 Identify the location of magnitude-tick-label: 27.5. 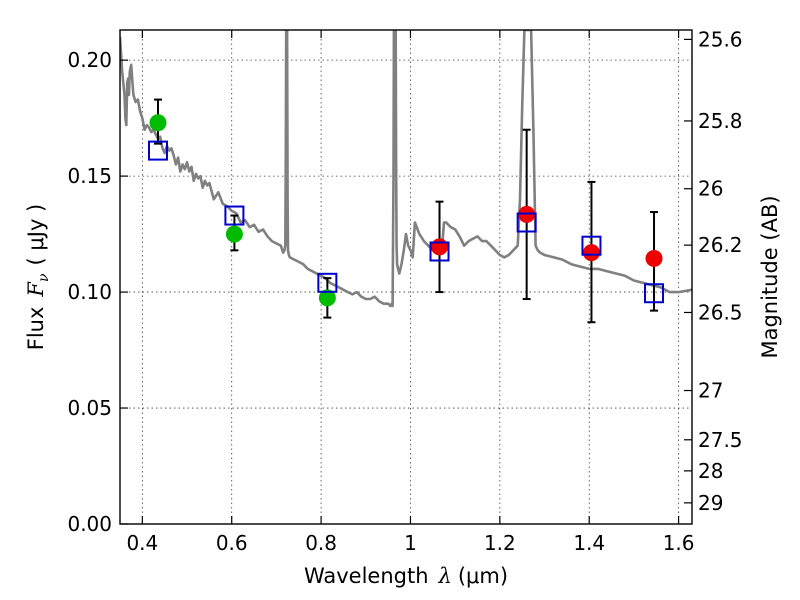
(720, 440).